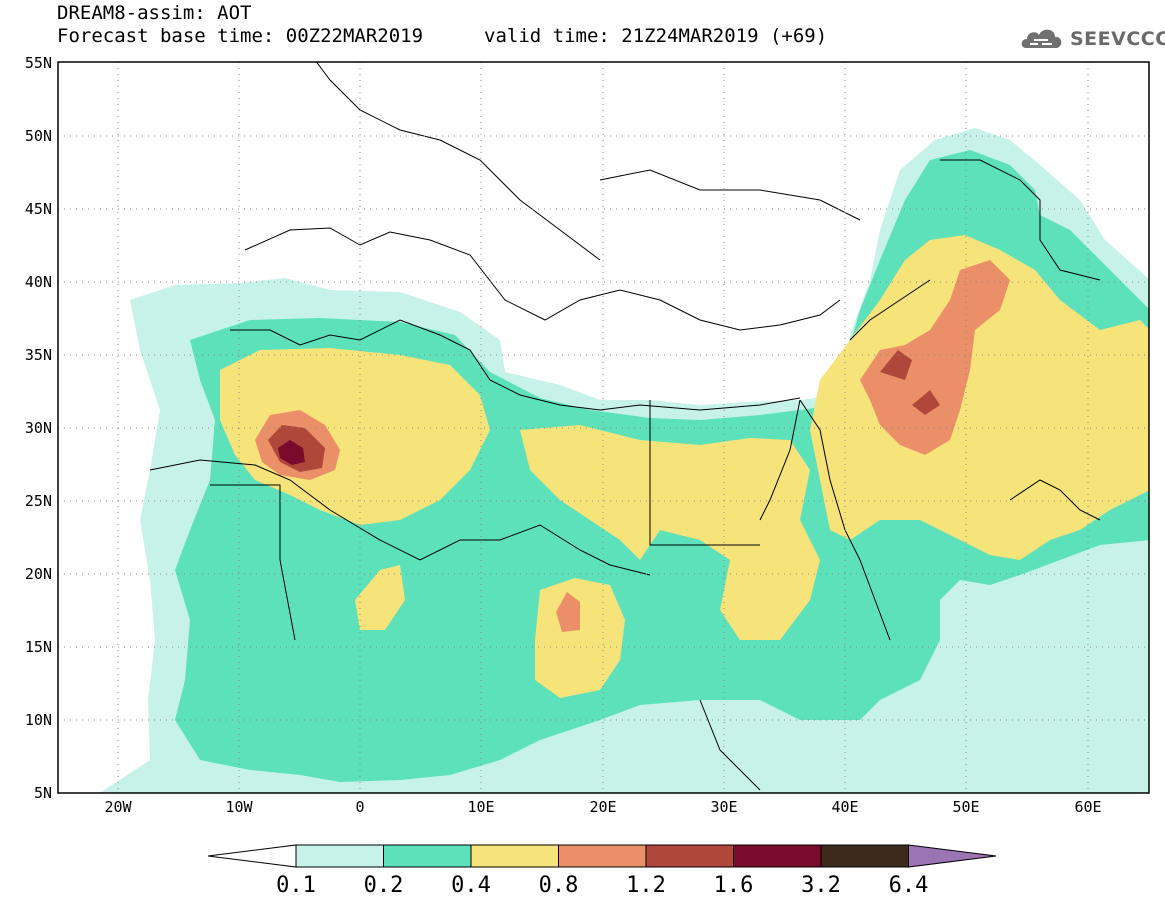 The height and width of the screenshot is (905, 1165). Describe the element at coordinates (646, 885) in the screenshot. I see `colorbar-label: 1.2` at that location.